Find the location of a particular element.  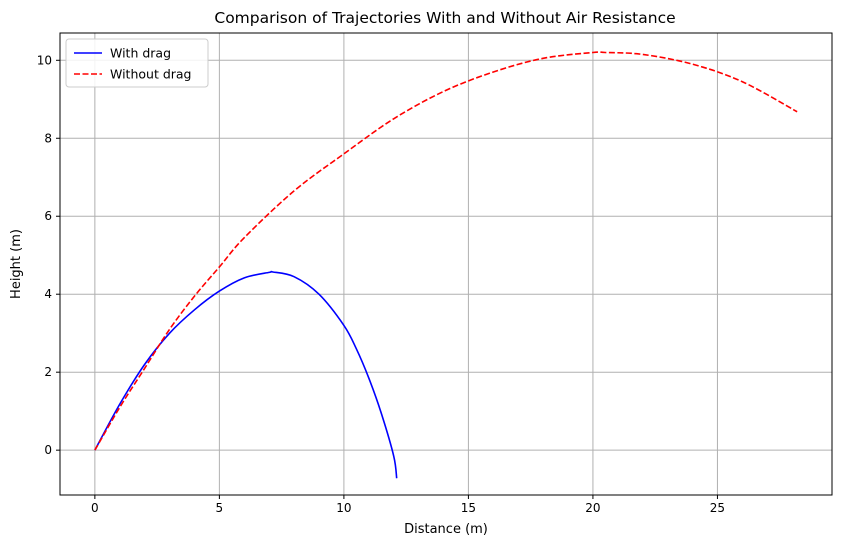

legend-box is located at coordinates (137, 63).